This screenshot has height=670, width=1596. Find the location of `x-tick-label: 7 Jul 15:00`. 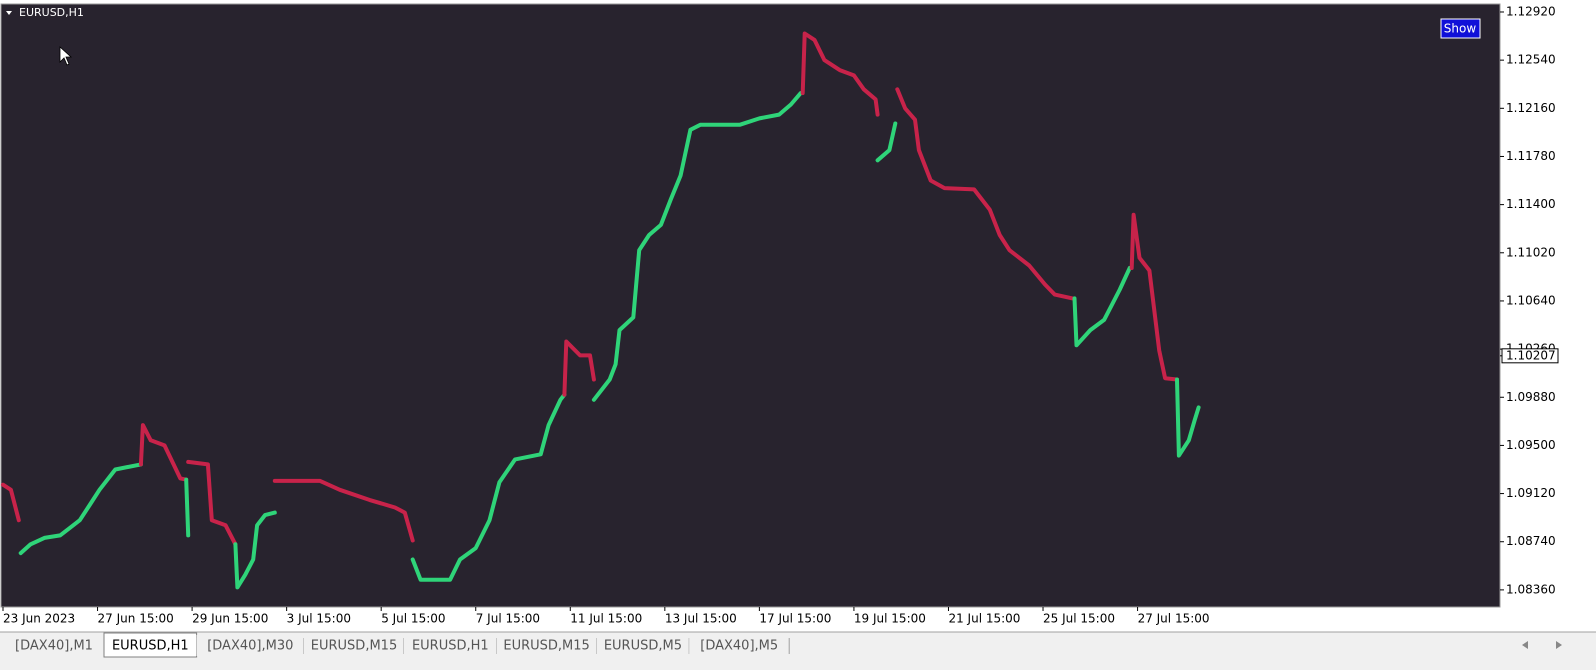

x-tick-label: 7 Jul 15:00 is located at coordinates (508, 619).